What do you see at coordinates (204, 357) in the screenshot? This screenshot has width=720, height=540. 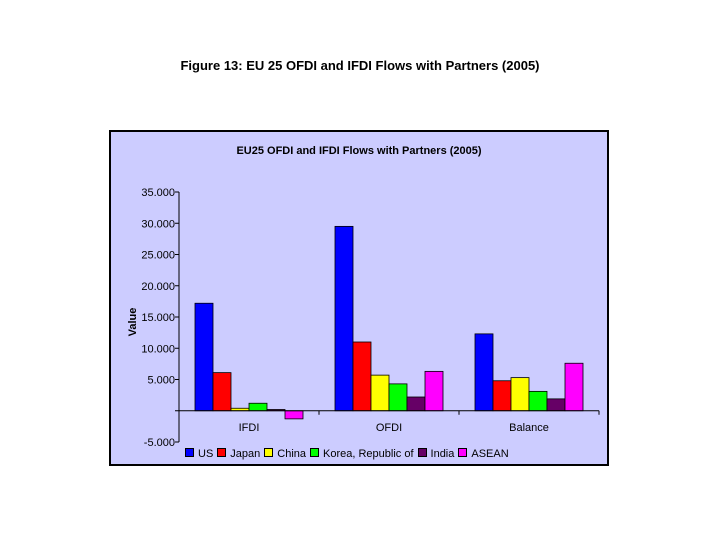 I see `bar-us-ifdi` at bounding box center [204, 357].